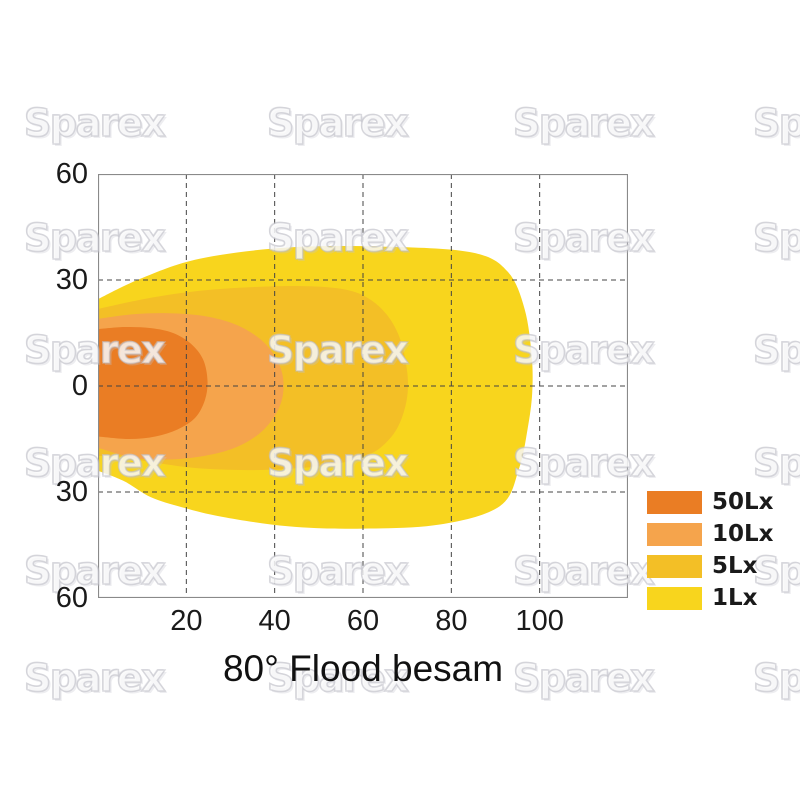  Describe the element at coordinates (539, 621) in the screenshot. I see `x-tick-label: 100` at that location.